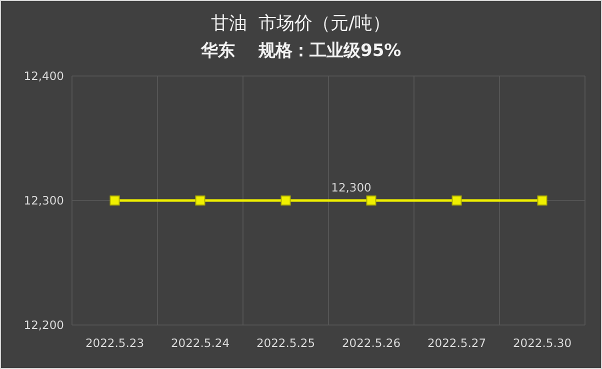 The image size is (602, 369). Describe the element at coordinates (44, 76) in the screenshot. I see `y-tick-label: 12,400` at that location.